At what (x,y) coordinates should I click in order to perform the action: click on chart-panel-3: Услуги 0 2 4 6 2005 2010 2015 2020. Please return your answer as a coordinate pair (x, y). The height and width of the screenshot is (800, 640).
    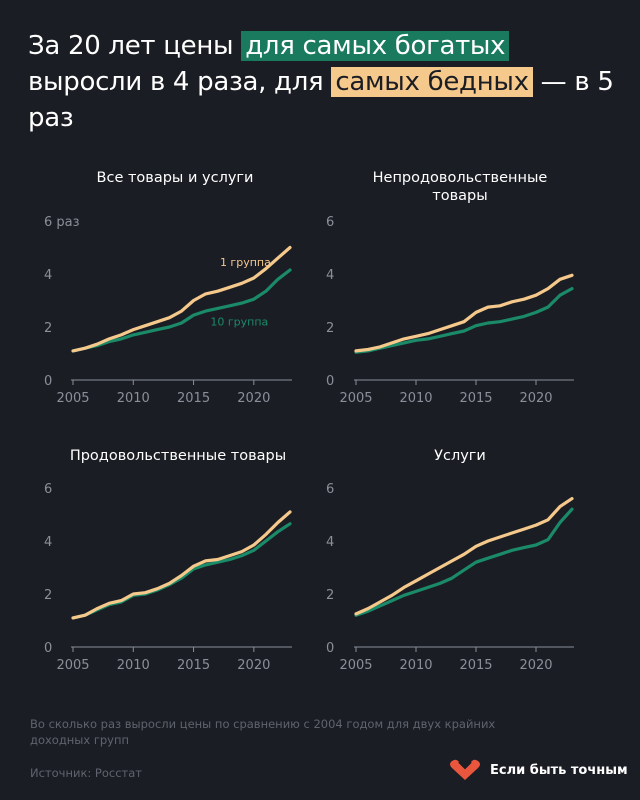
    Looking at the image, I should click on (450, 560).